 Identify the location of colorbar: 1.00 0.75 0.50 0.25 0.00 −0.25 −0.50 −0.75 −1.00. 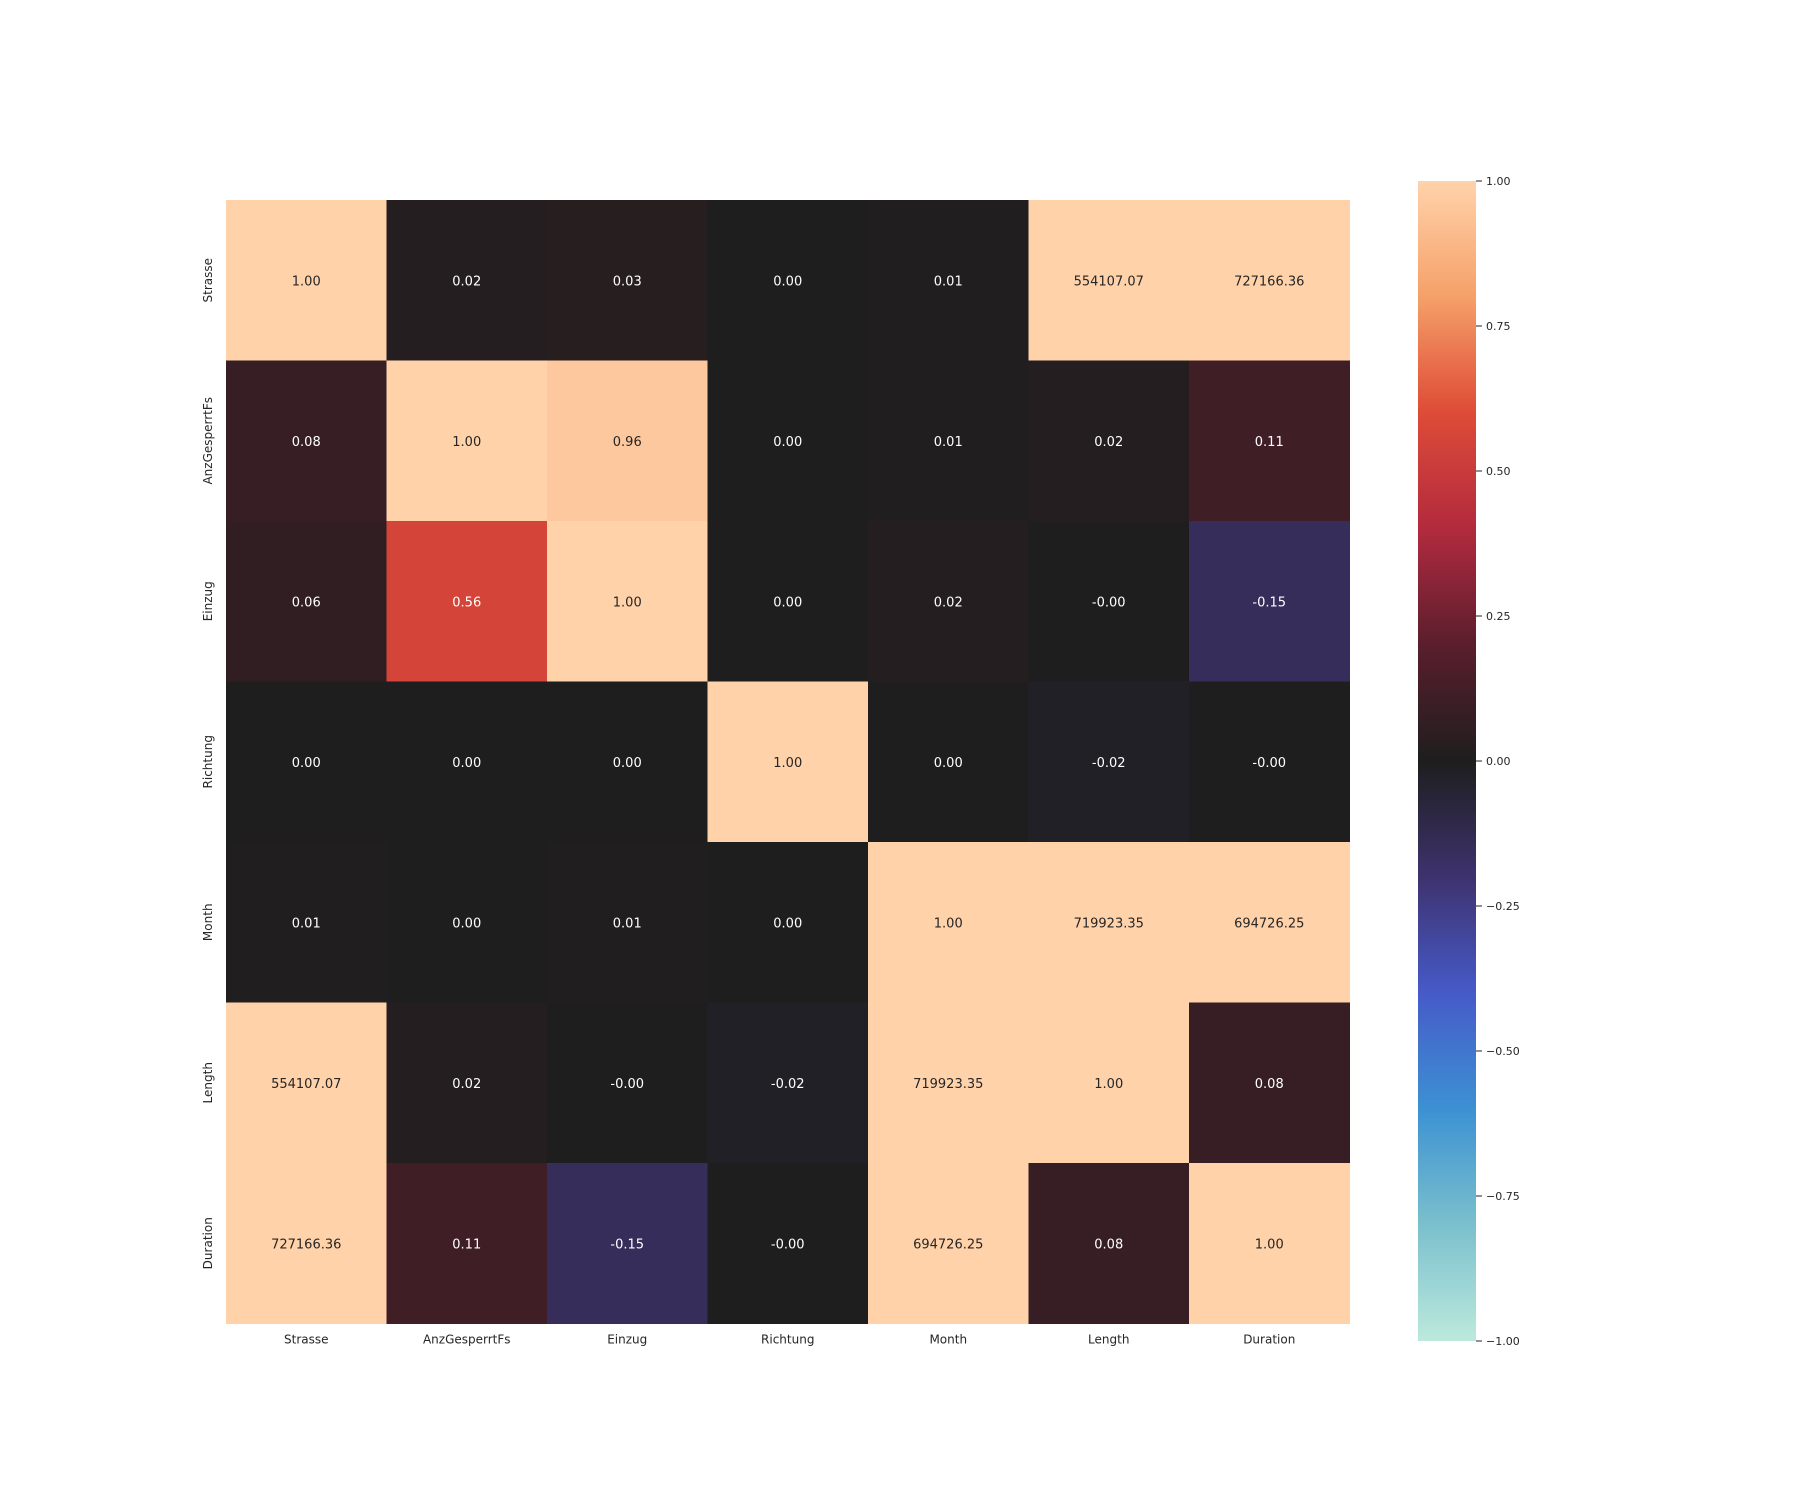
(1469, 761).